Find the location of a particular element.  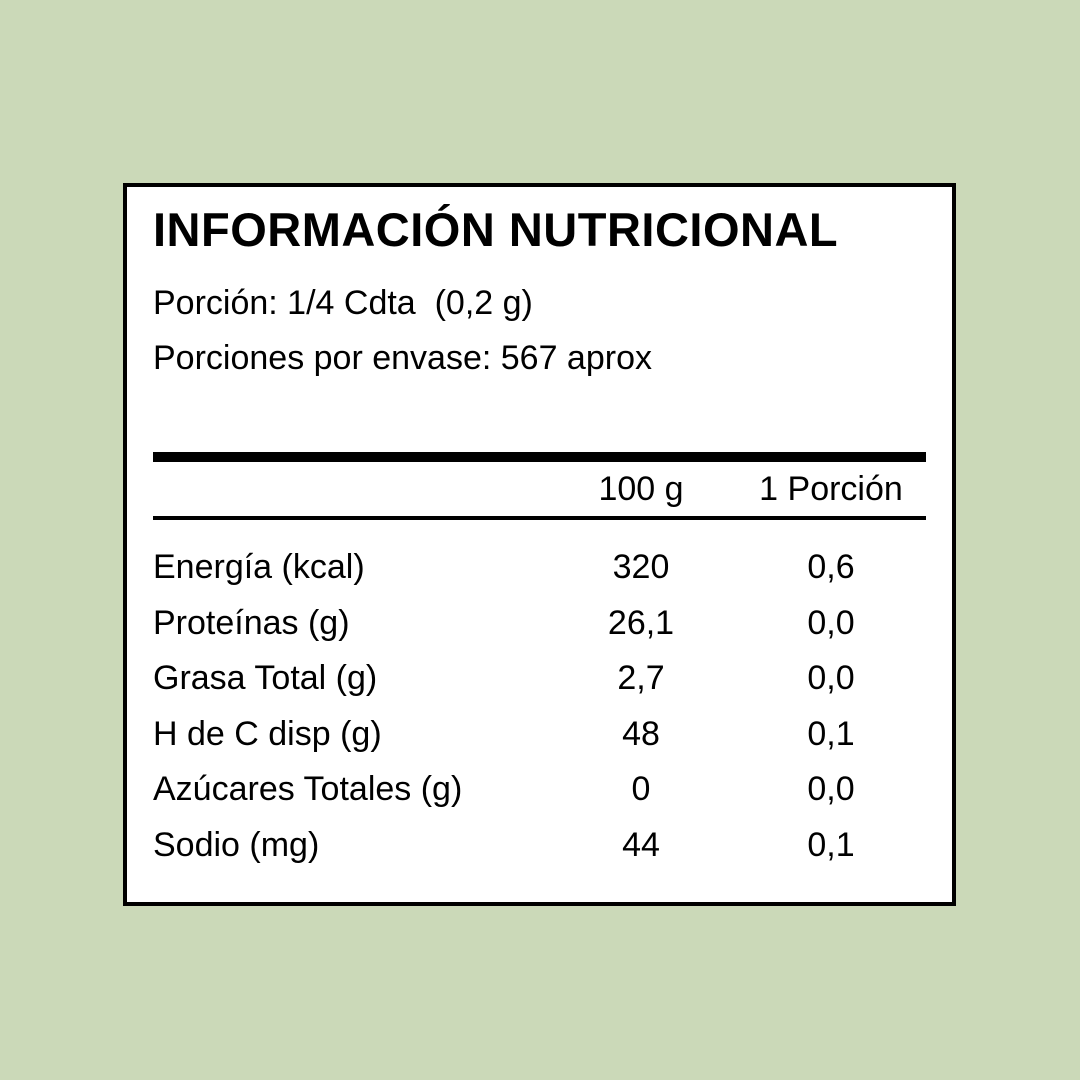

table-row-azucares-totales: Azúcares Totales (g) 0 0,0 is located at coordinates (539, 790).